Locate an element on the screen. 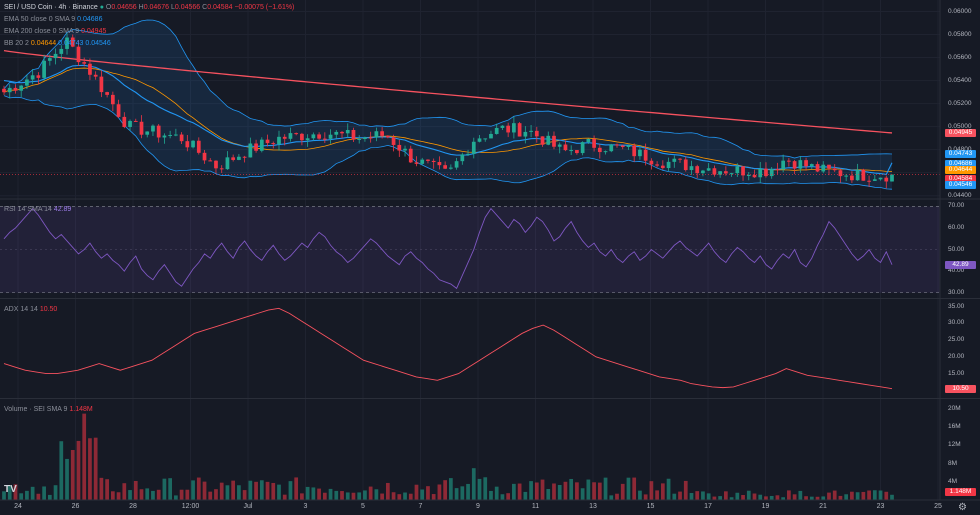  rsi-legend: RSI 14 SMA 14 42.89 is located at coordinates (38, 209).